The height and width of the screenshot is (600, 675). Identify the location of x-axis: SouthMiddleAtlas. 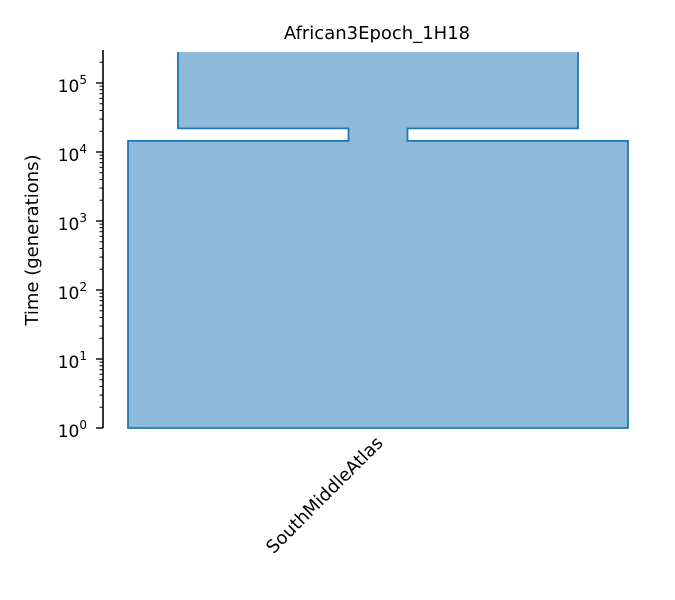
(324, 495).